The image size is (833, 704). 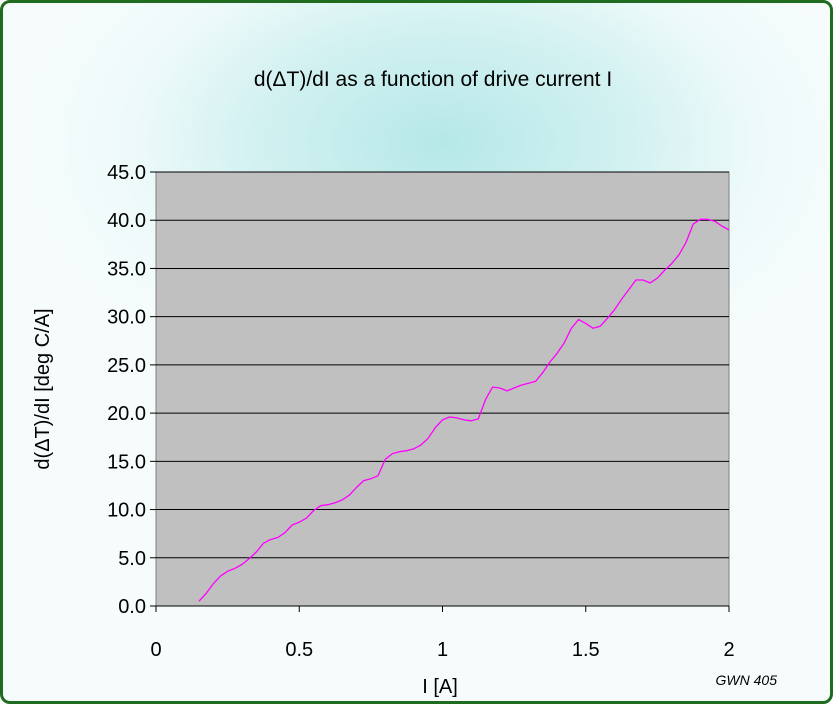 What do you see at coordinates (442, 650) in the screenshot?
I see `x-tick-label: 1` at bounding box center [442, 650].